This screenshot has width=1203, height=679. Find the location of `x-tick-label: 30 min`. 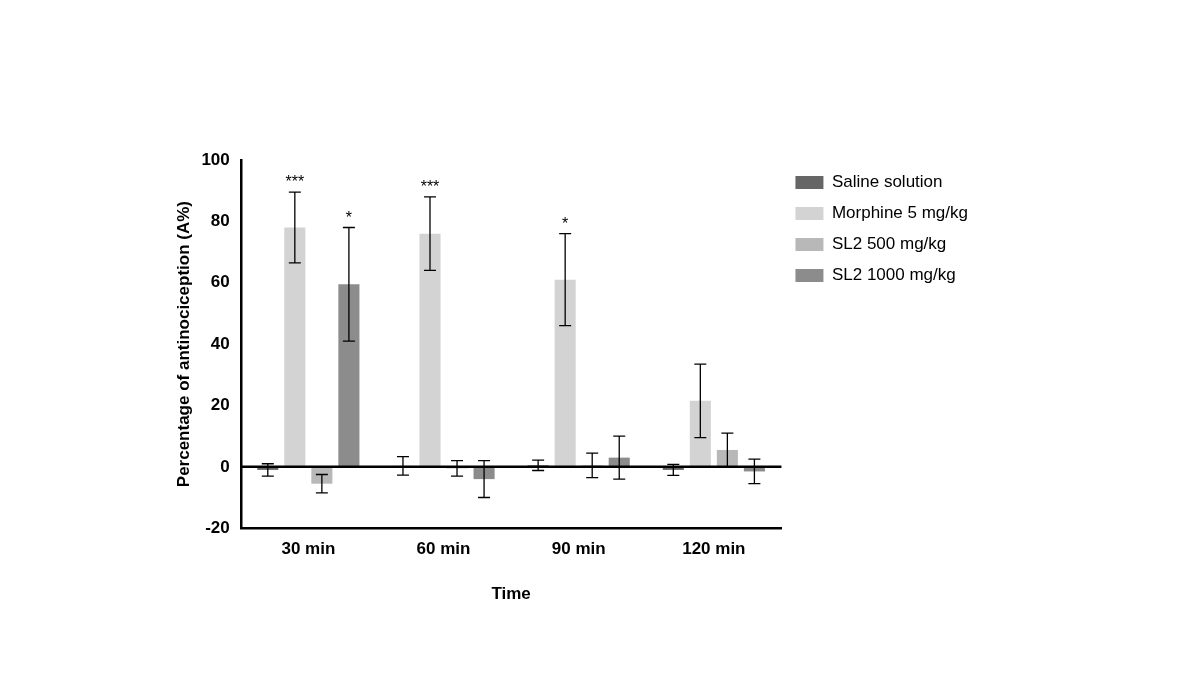

x-tick-label: 30 min is located at coordinates (308, 549).